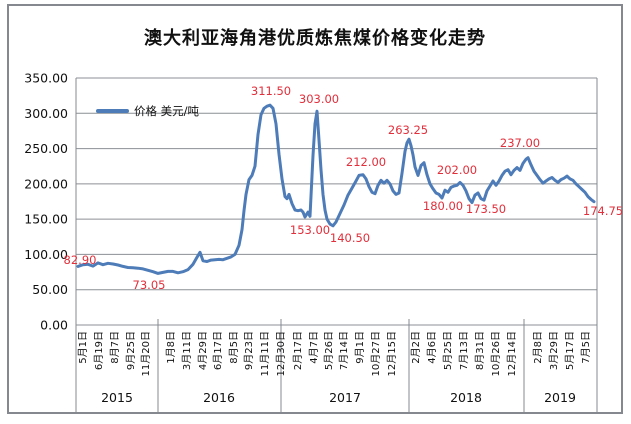 The width and height of the screenshot is (631, 424). Describe the element at coordinates (416, 347) in the screenshot. I see `x-tick-label: 2月2日` at that location.